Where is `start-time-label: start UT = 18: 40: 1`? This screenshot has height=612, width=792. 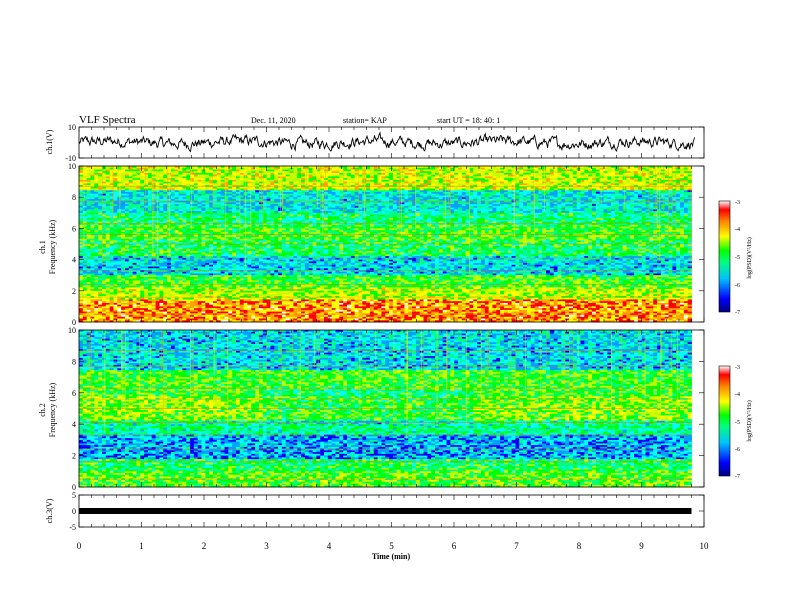 start-time-label: start UT = 18: 40: 1 is located at coordinates (468, 120).